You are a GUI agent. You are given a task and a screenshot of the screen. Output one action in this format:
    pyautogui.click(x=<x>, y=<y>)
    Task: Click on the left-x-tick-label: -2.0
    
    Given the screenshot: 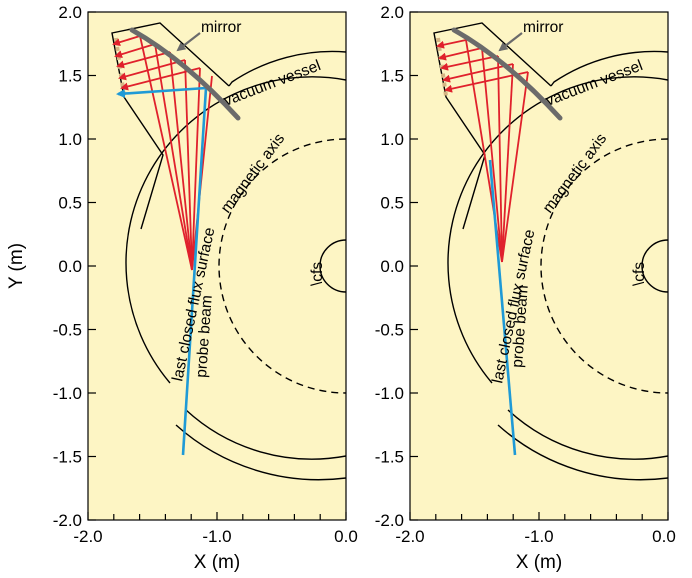 What is the action you would take?
    pyautogui.click(x=87, y=536)
    